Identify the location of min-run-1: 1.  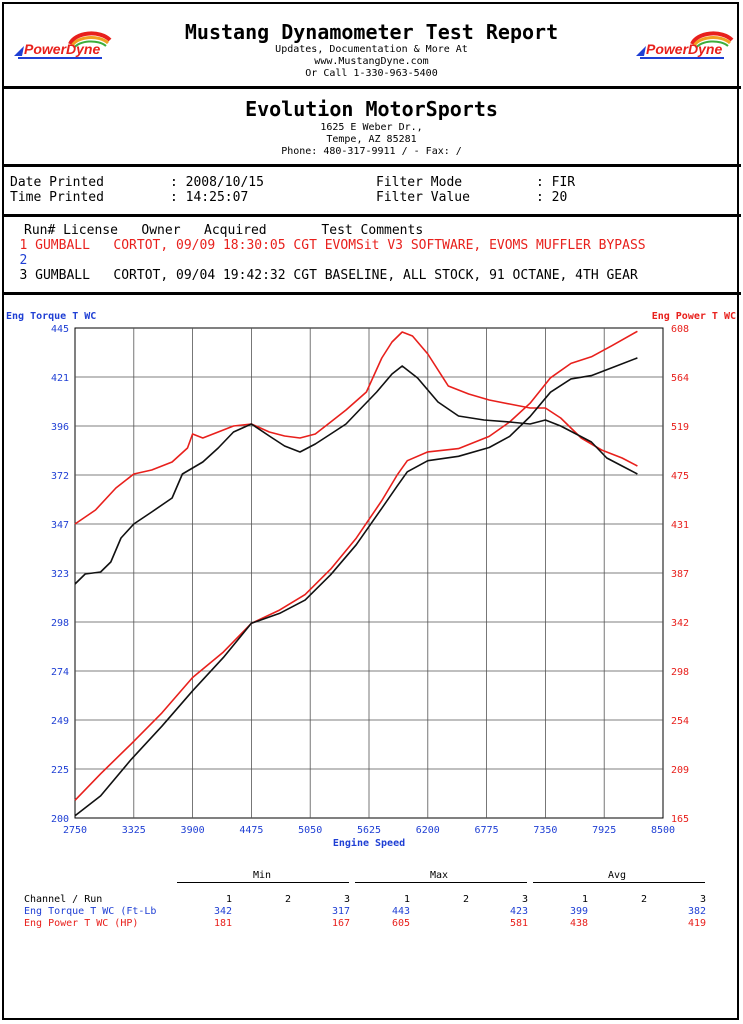
(229, 899).